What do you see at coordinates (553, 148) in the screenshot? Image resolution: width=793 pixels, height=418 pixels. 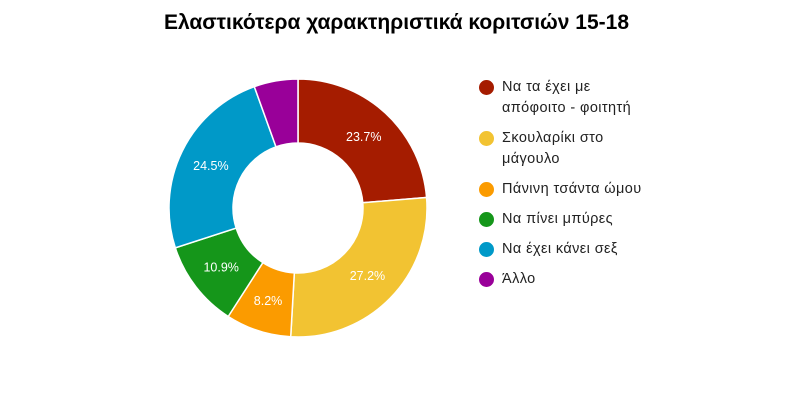 I see `legend-label: Σκουλαρίκι στο μάγουλο` at bounding box center [553, 148].